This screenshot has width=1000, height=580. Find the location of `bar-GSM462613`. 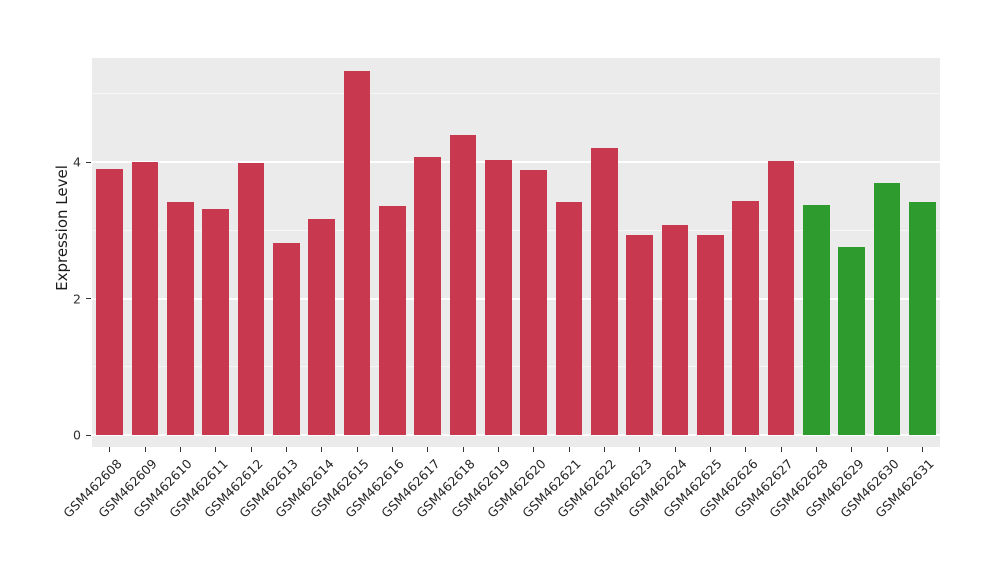

bar-GSM462613 is located at coordinates (286, 338).